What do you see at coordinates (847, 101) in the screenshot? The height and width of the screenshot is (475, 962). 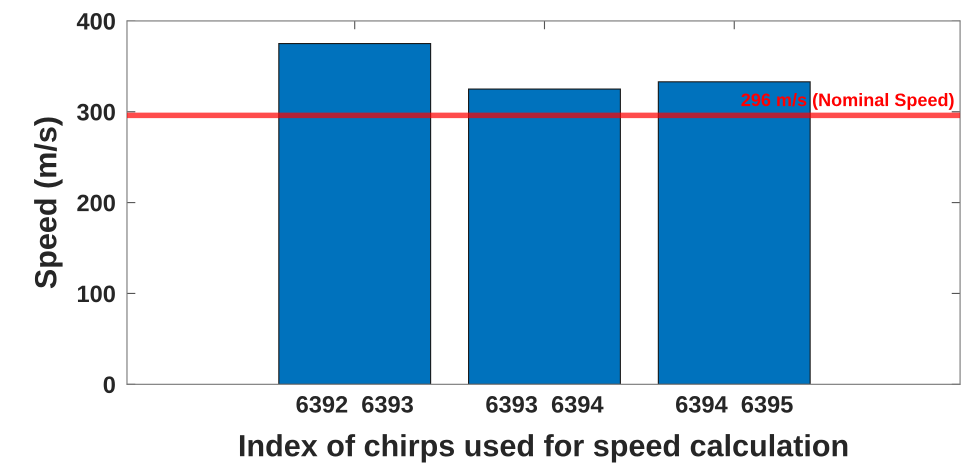 I see `ref-line-label: 296 m/s (Nominal Speed)` at bounding box center [847, 101].